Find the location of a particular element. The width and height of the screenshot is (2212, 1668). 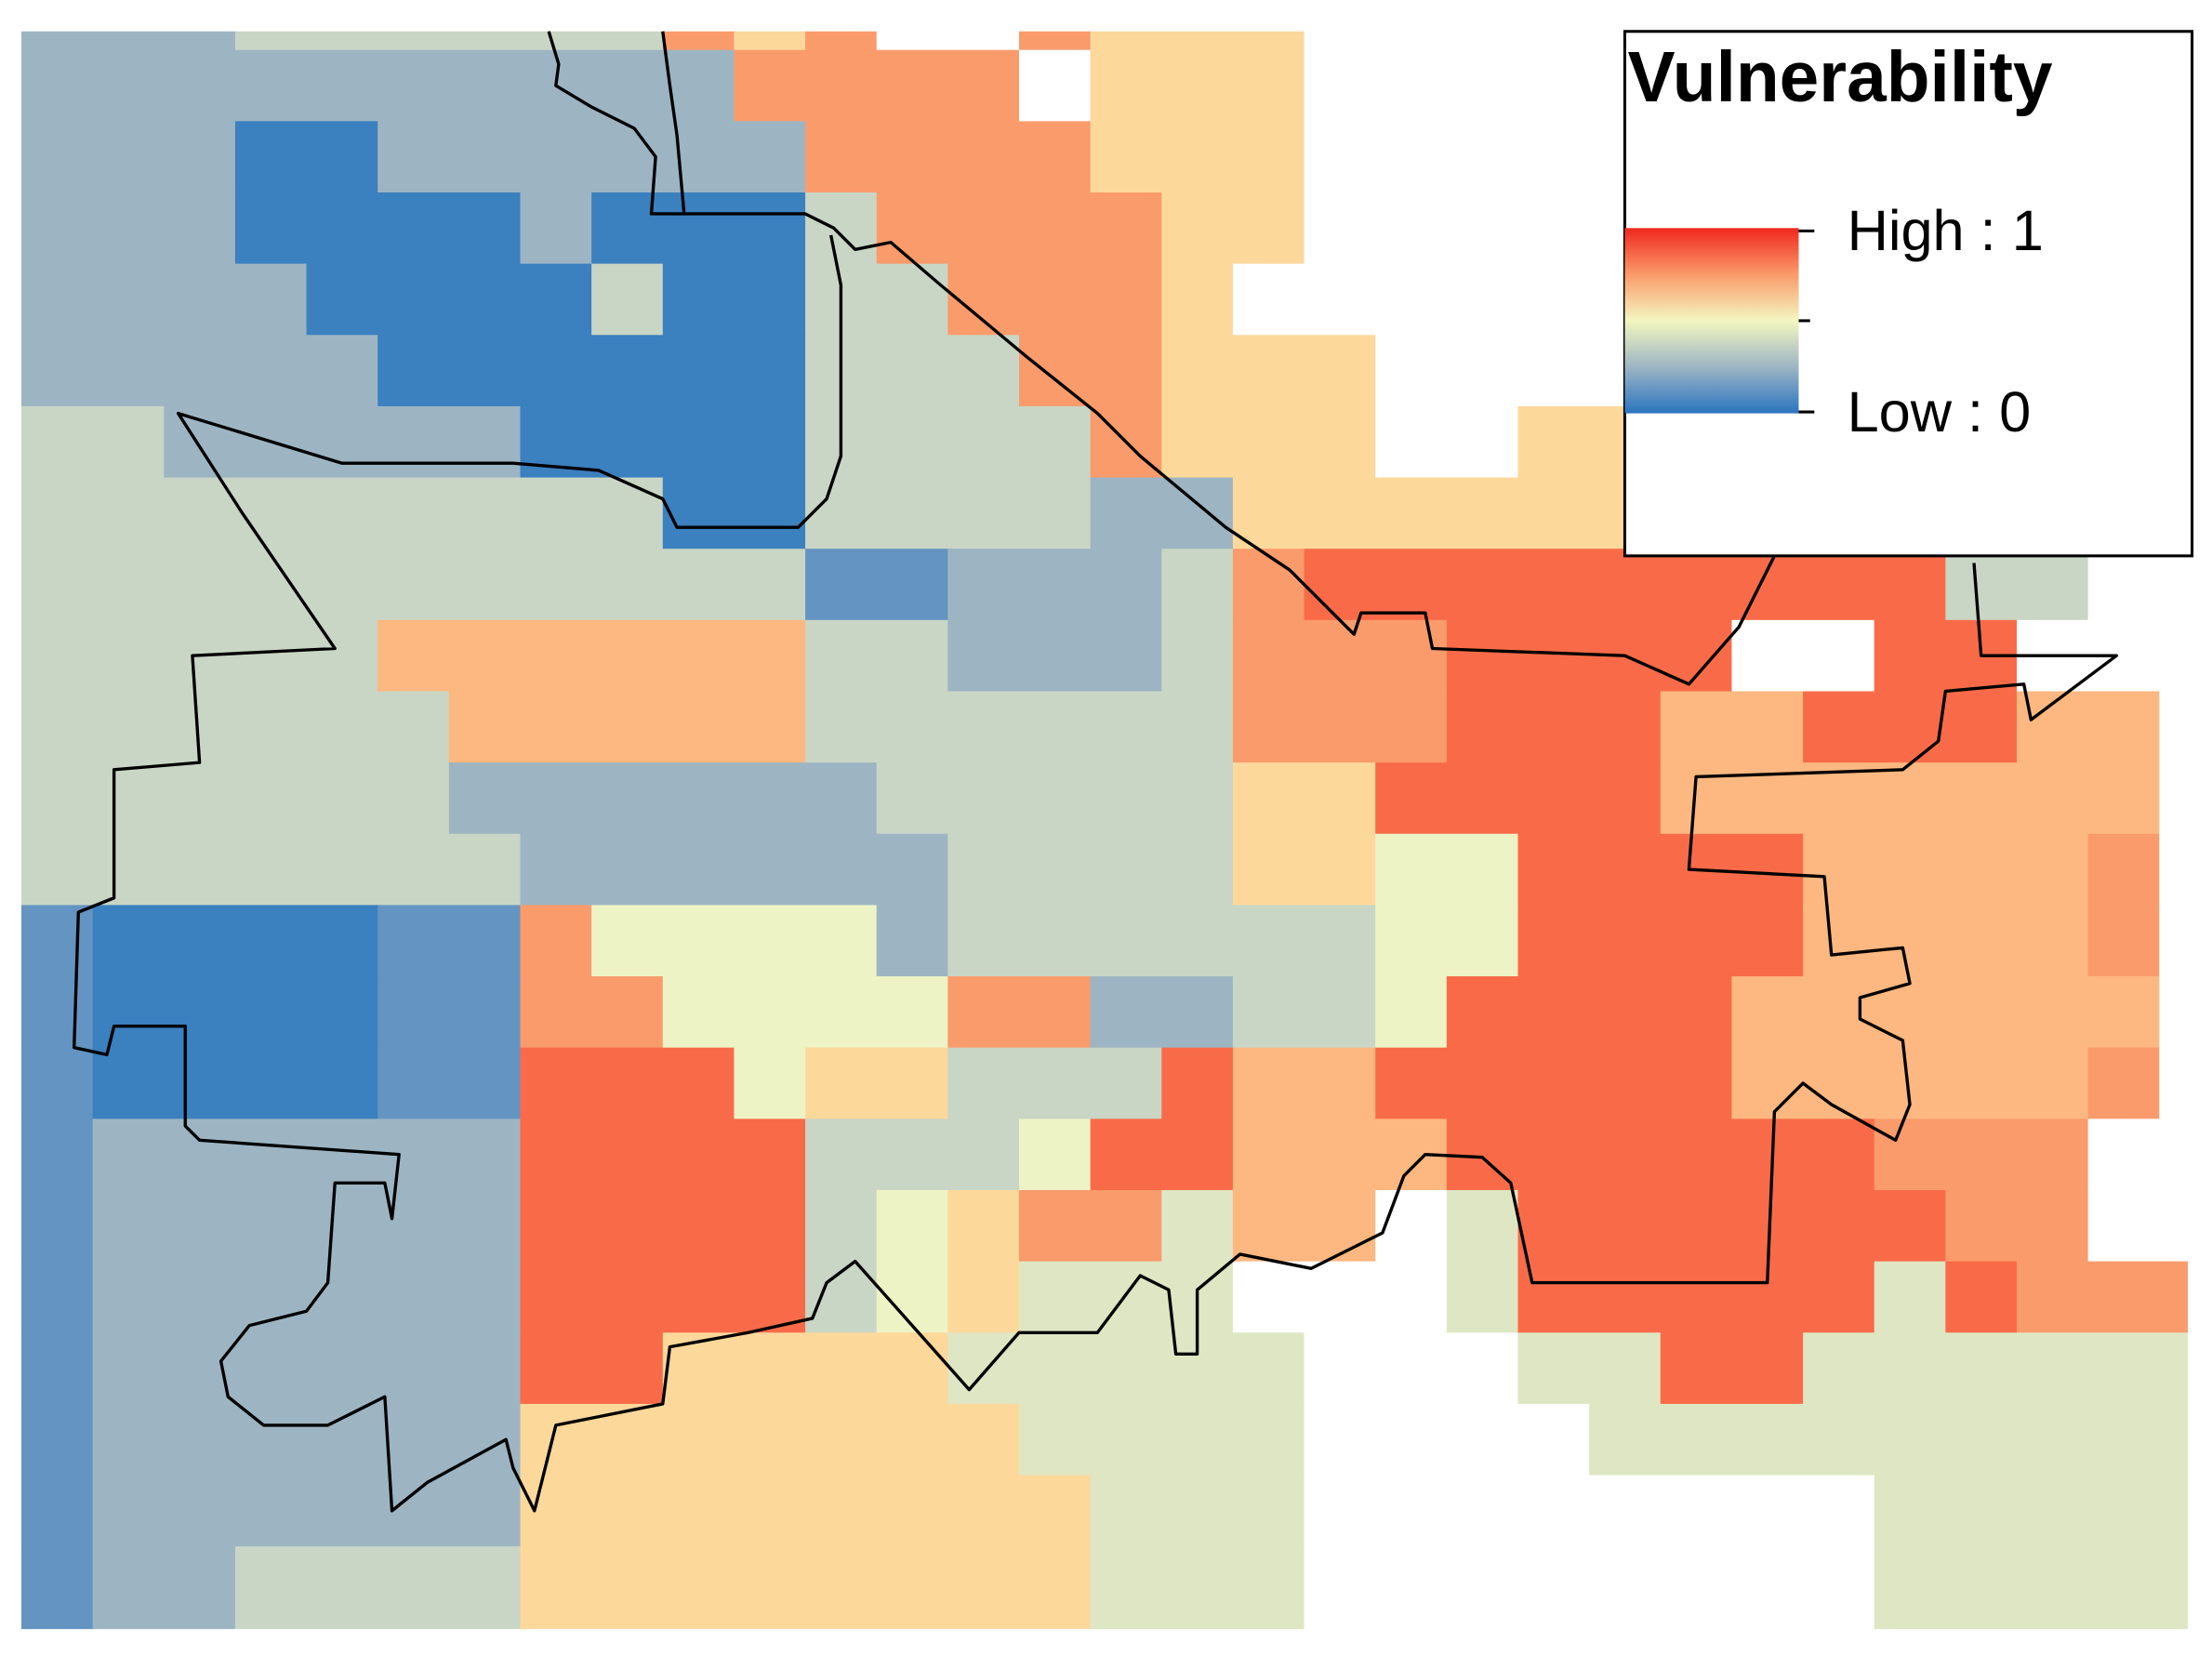

legend-ramp is located at coordinates (1711, 321).